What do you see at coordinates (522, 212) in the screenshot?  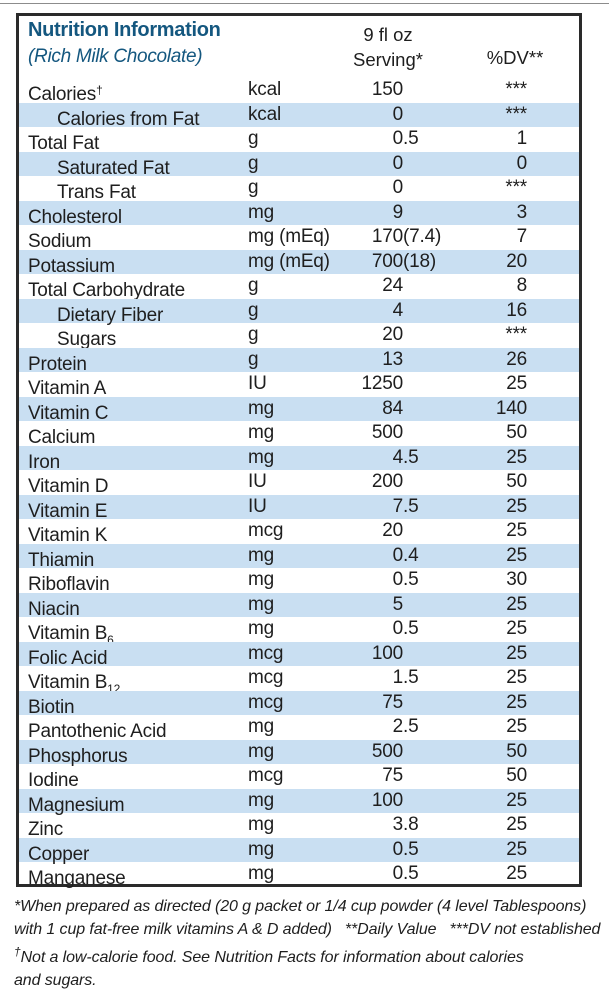 I see `dv-value: 3` at bounding box center [522, 212].